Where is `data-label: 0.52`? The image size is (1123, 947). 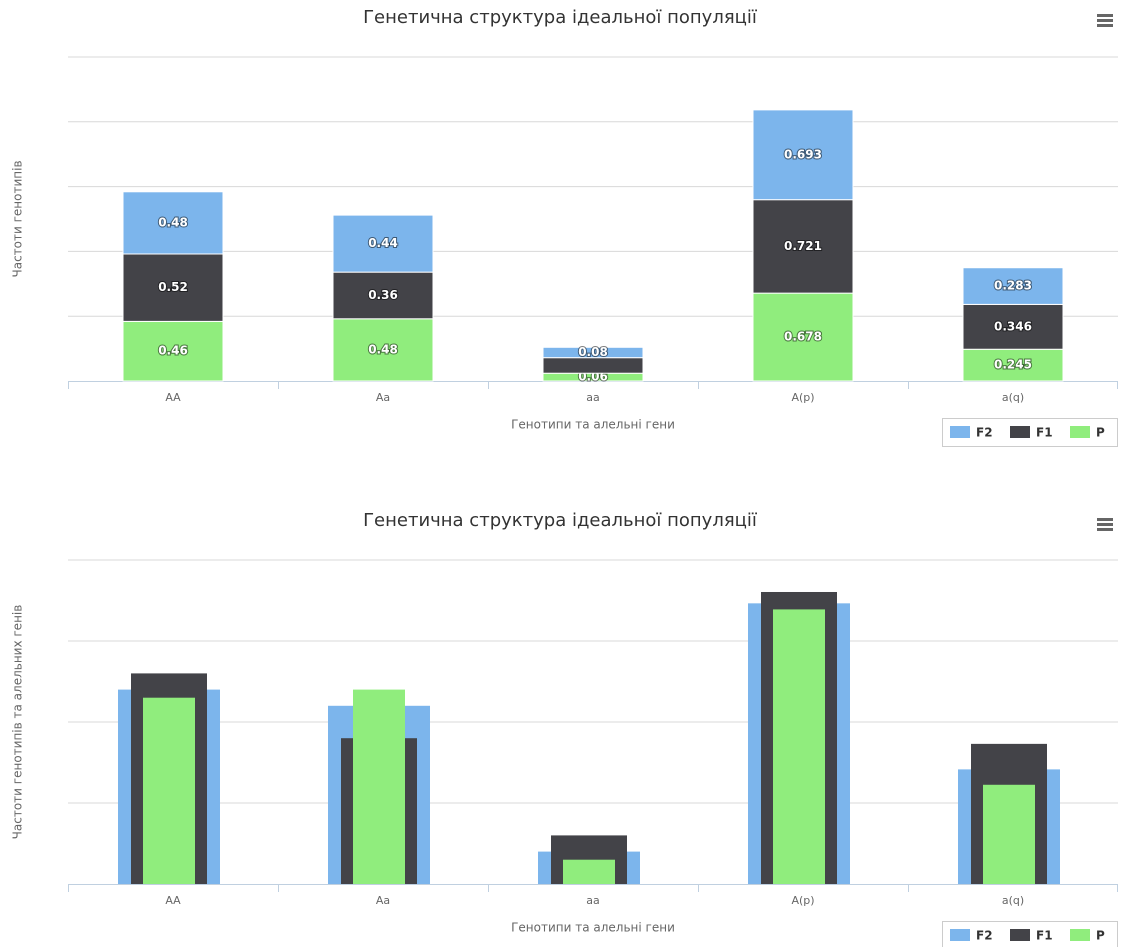 data-label: 0.52 is located at coordinates (173, 287).